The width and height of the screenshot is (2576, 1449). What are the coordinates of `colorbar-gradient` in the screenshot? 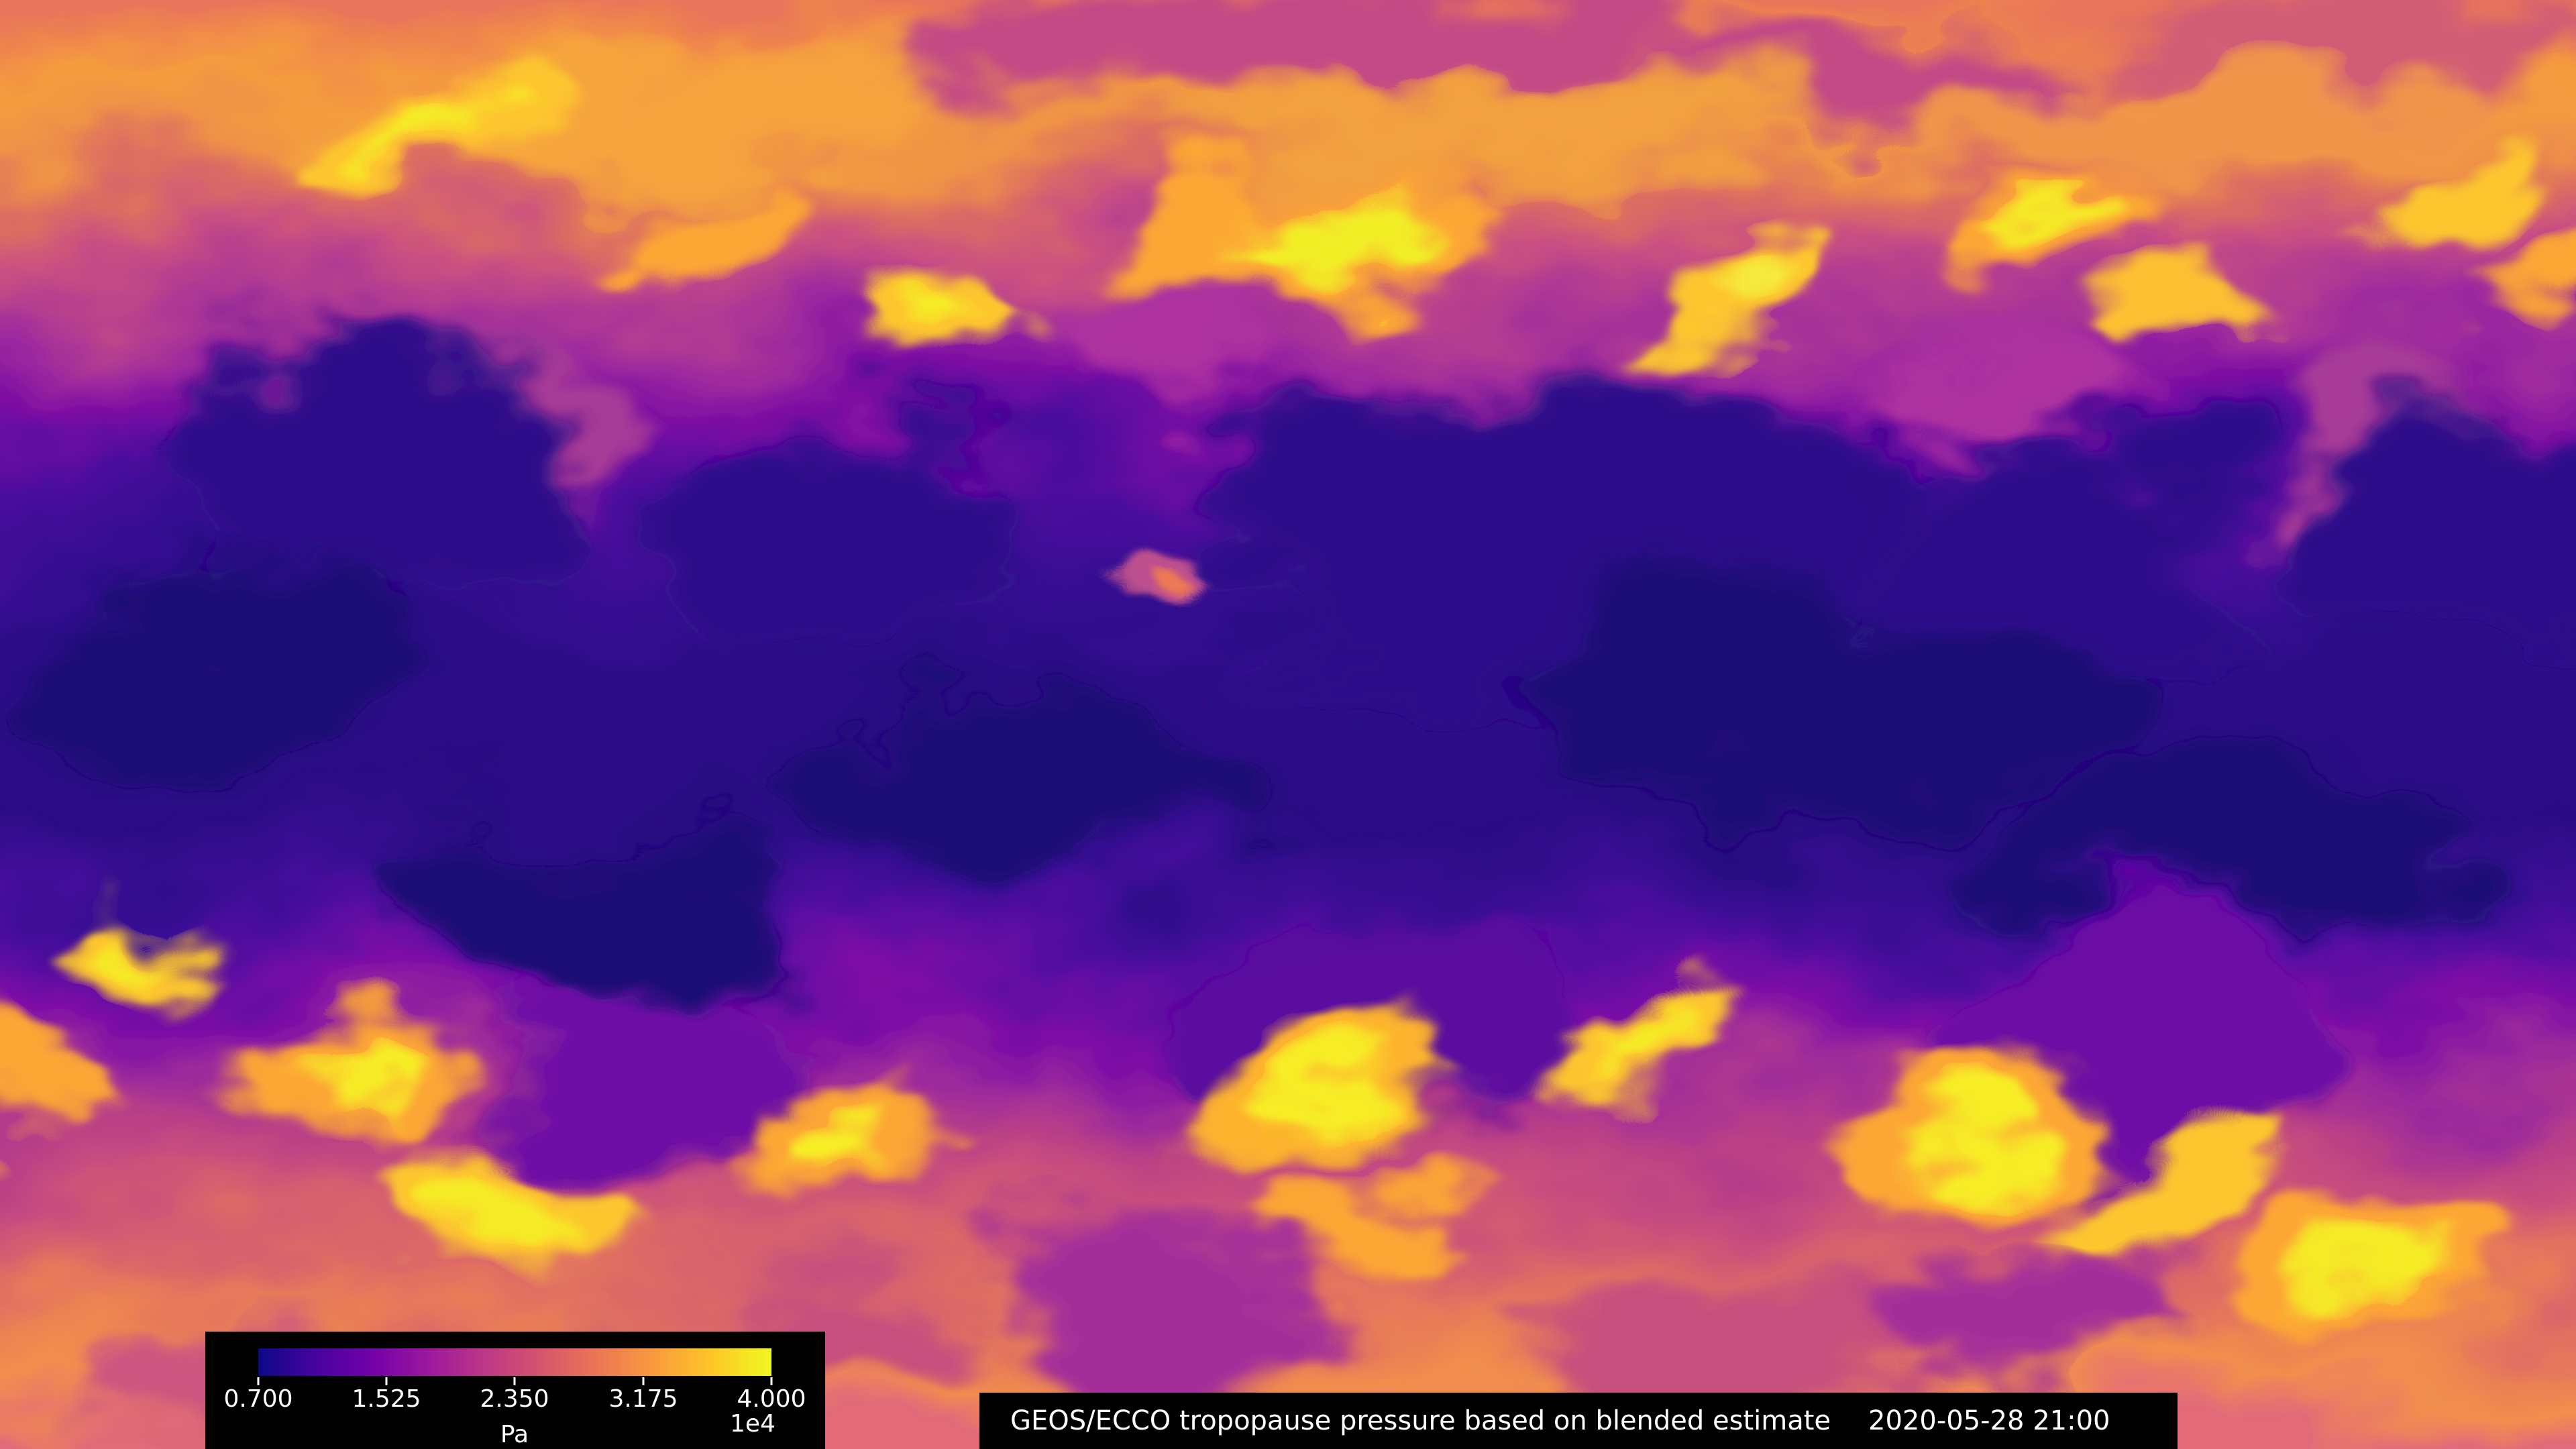 It's located at (514, 1362).